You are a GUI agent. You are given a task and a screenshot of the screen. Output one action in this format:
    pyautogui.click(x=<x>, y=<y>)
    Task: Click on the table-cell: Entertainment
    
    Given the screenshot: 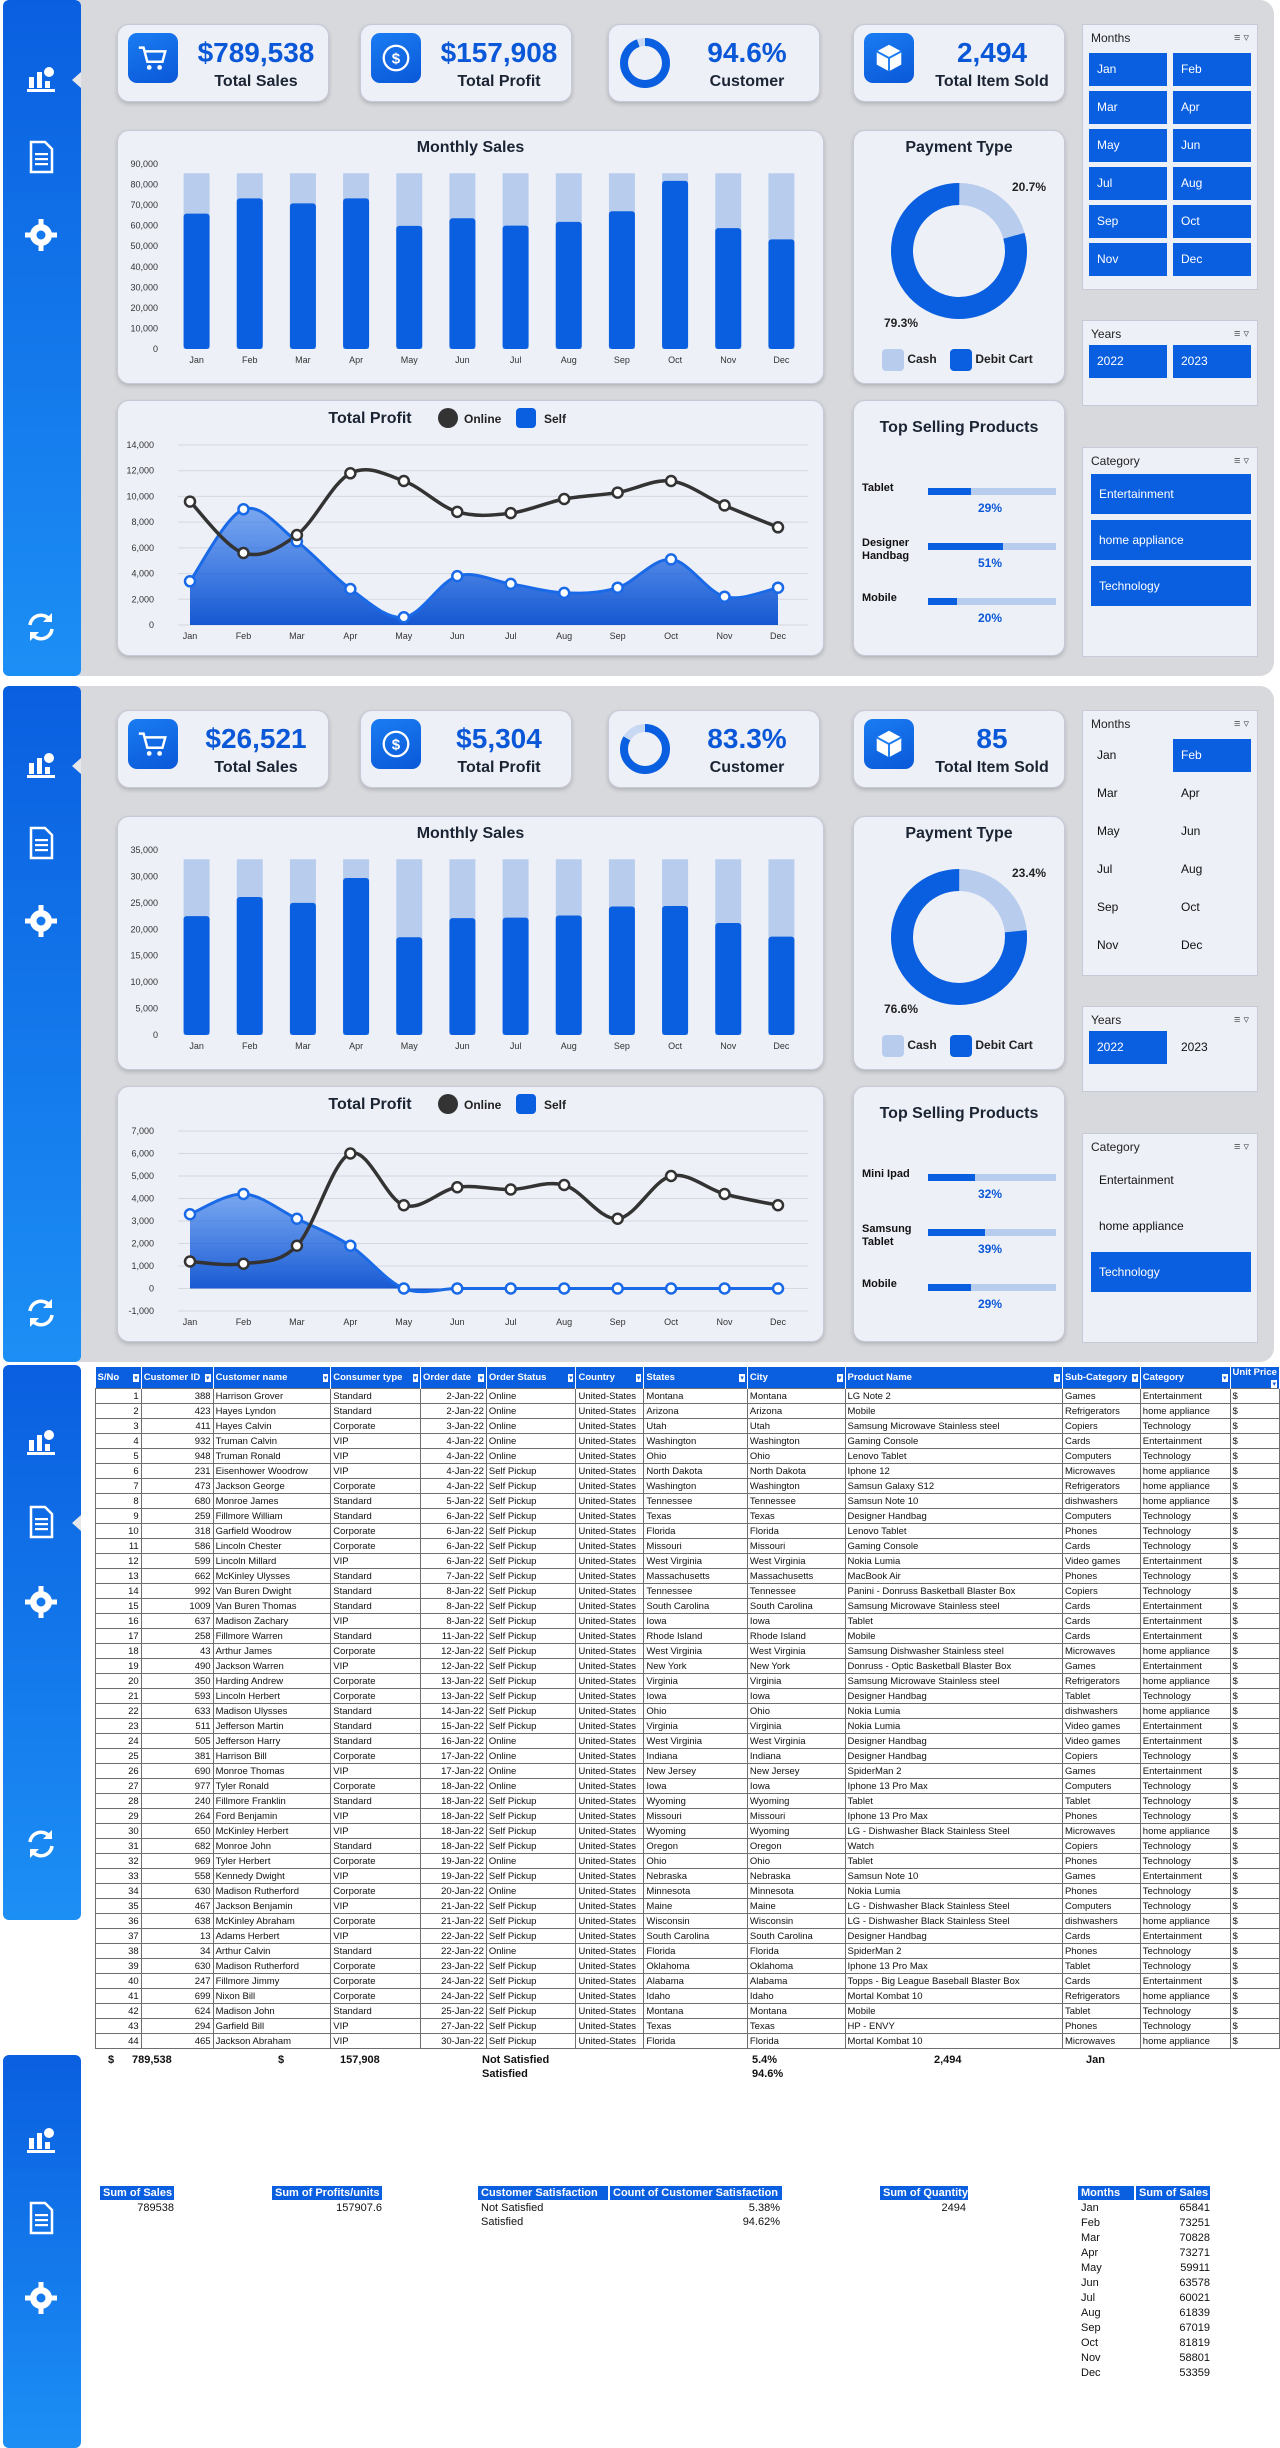 What is the action you would take?
    pyautogui.click(x=1185, y=1606)
    